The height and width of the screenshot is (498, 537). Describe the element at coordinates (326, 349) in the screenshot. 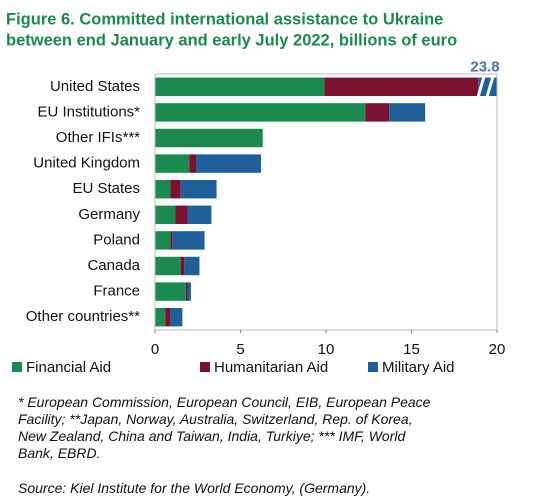

I see `x-tick-label: 10` at that location.